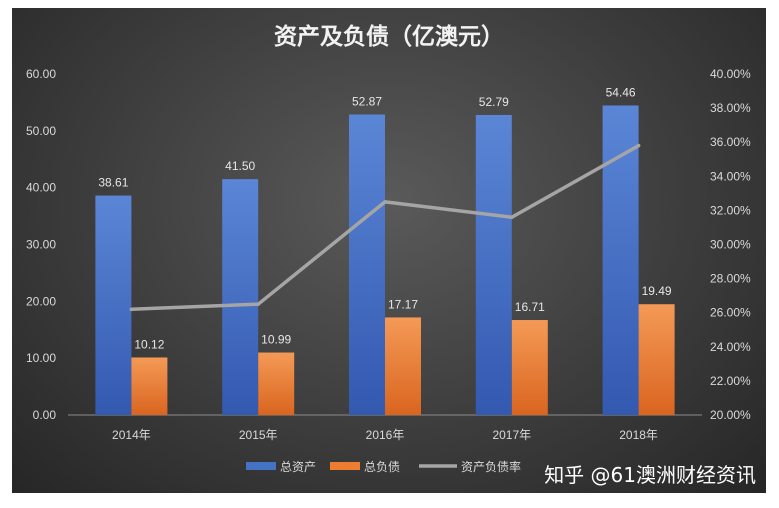  Describe the element at coordinates (41, 74) in the screenshot. I see `left-tick-label: 60.00` at that location.